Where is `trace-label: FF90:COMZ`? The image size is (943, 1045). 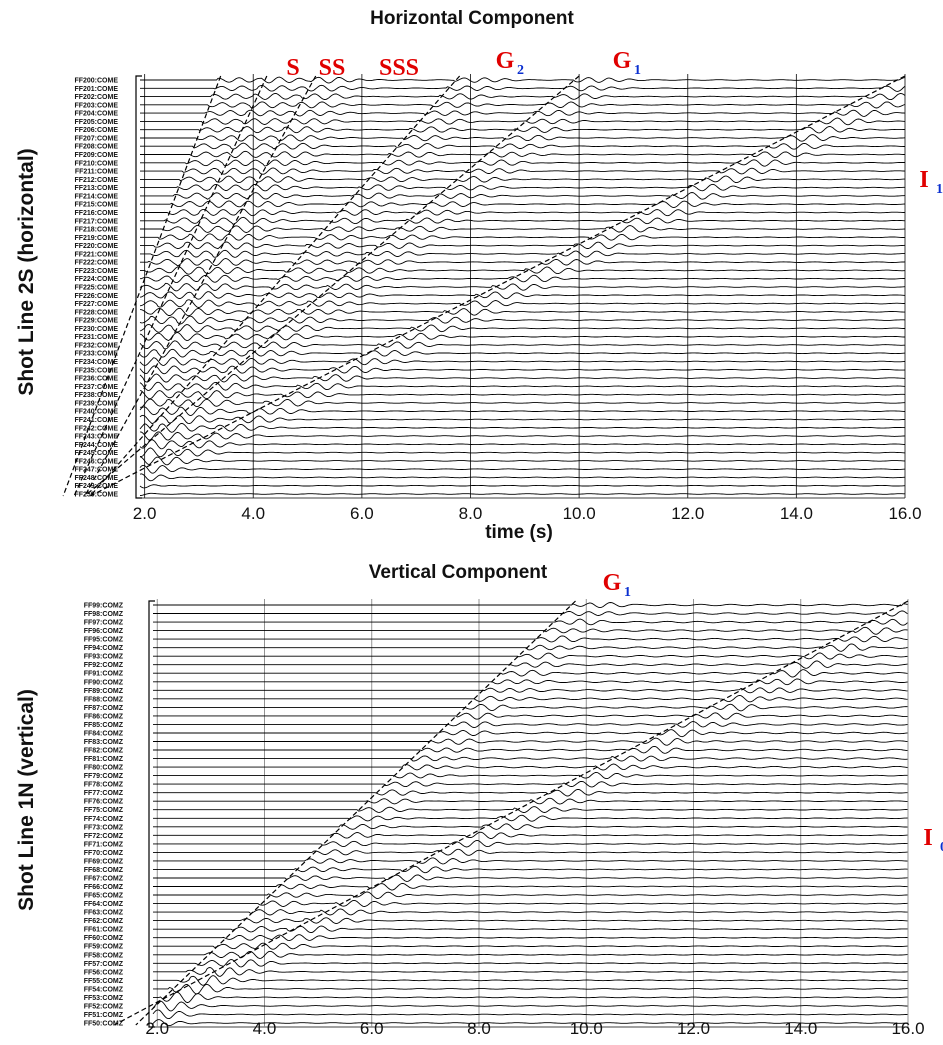
trace-label: FF90:COMZ is located at coordinates (104, 682).